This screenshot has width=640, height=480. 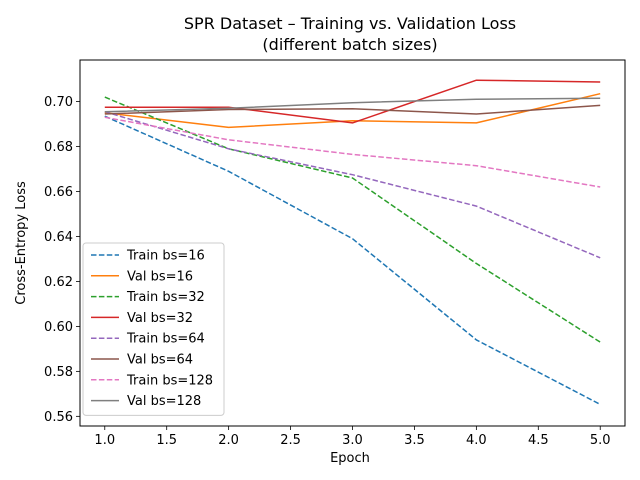 What do you see at coordinates (58, 417) in the screenshot?
I see `y-tick-label-0: 0.56` at bounding box center [58, 417].